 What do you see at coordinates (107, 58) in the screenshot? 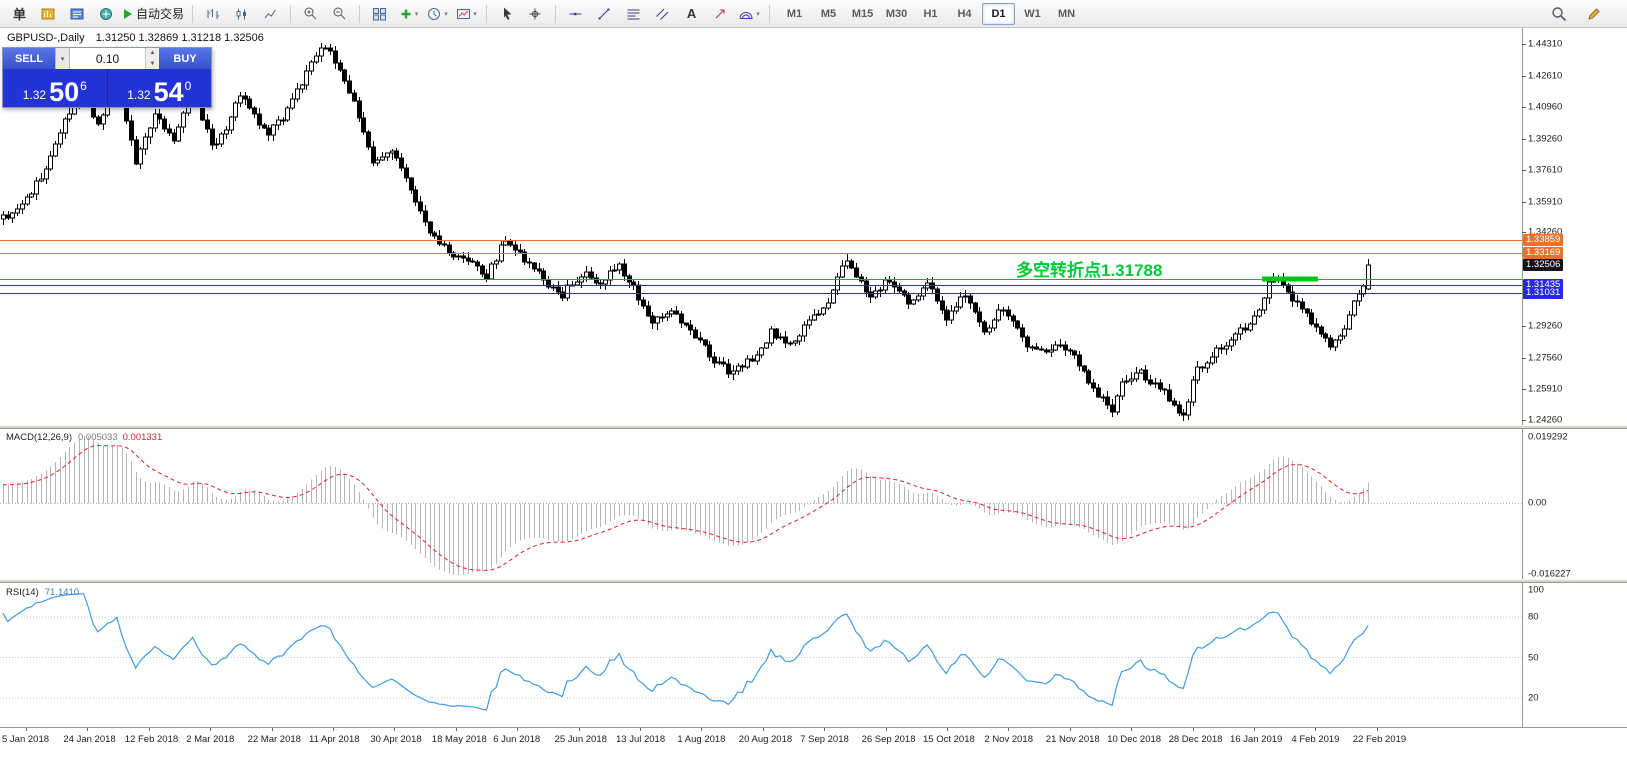
I see `volume-input: 0.10` at bounding box center [107, 58].